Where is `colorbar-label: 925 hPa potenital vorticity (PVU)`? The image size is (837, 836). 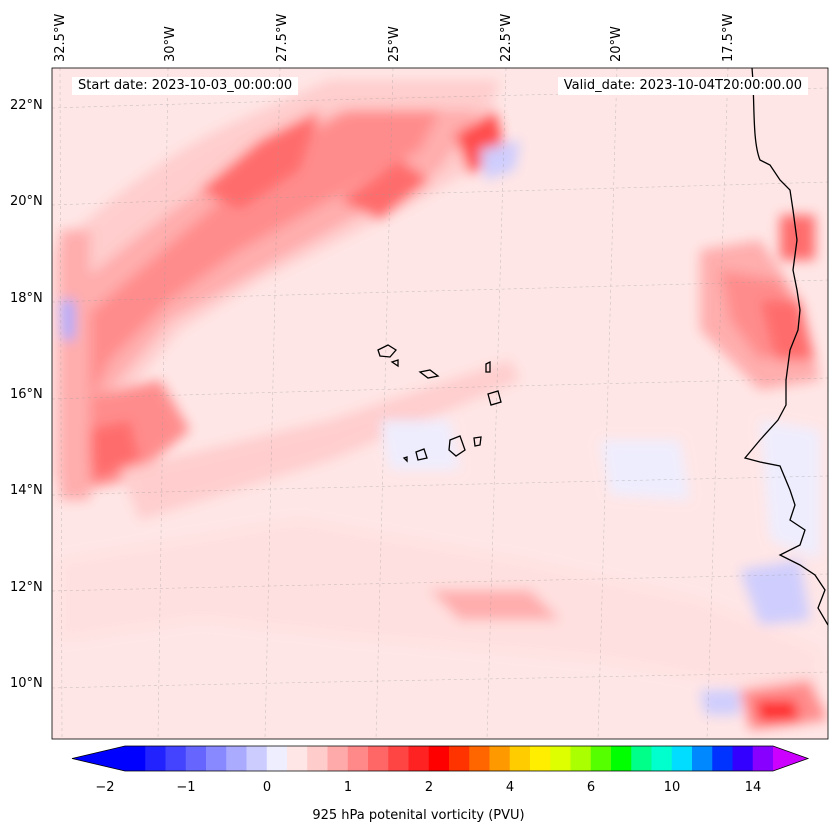 colorbar-label: 925 hPa potenital vorticity (PVU) is located at coordinates (418, 815).